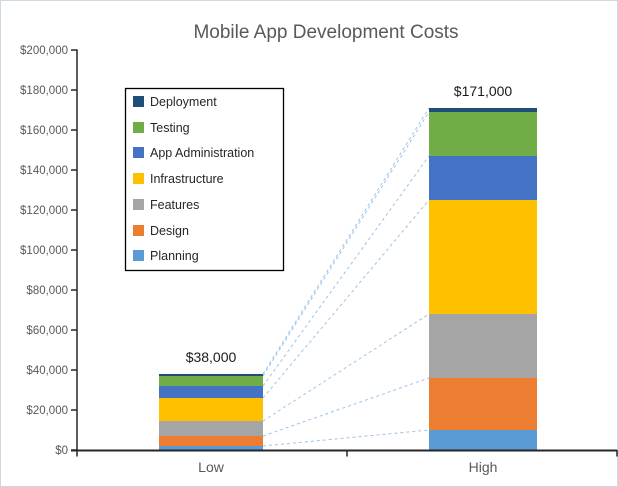 This screenshot has width=618, height=487. Describe the element at coordinates (211, 409) in the screenshot. I see `bar-segment-low-infrastructure` at that location.